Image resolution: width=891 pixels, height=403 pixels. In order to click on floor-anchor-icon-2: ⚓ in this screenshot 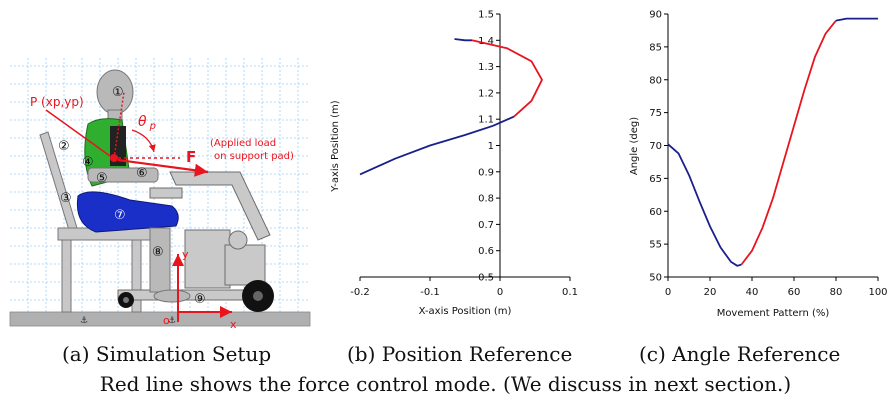, I will do `click(172, 321)`.